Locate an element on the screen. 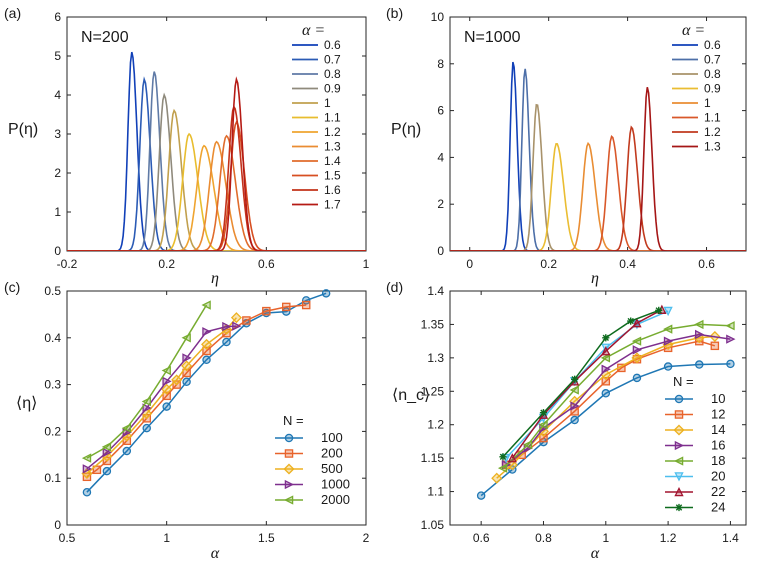 This screenshot has width=761, height=561. series-lines is located at coordinates (216, 151).